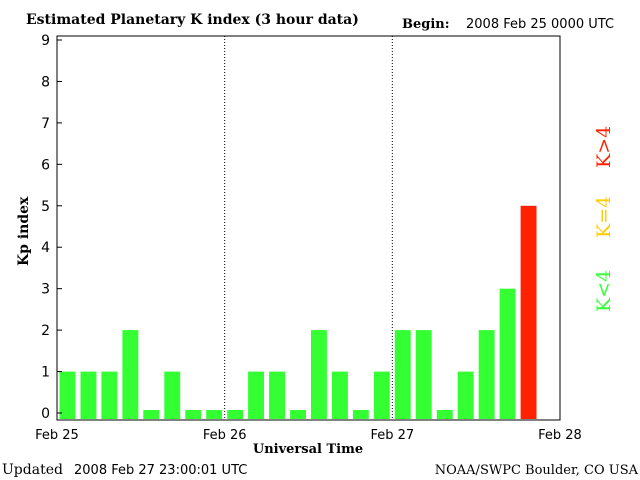 The image size is (640, 480). What do you see at coordinates (160, 470) in the screenshot?
I see `updated-value: 2008 Feb 27 23:00:01 UTC` at bounding box center [160, 470].